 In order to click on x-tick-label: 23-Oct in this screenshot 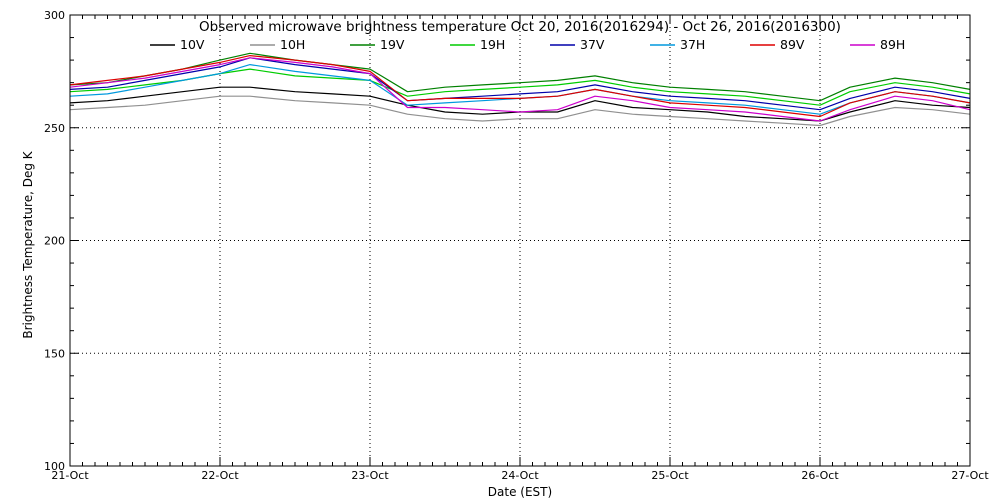, I will do `click(370, 475)`.